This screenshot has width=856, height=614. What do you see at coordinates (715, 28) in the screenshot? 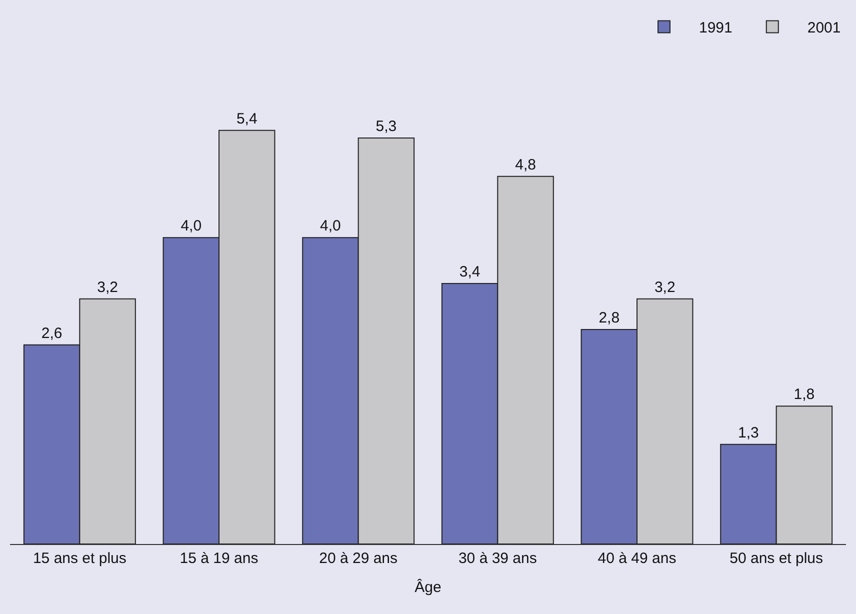
I see `legend-label: 1991` at bounding box center [715, 28].